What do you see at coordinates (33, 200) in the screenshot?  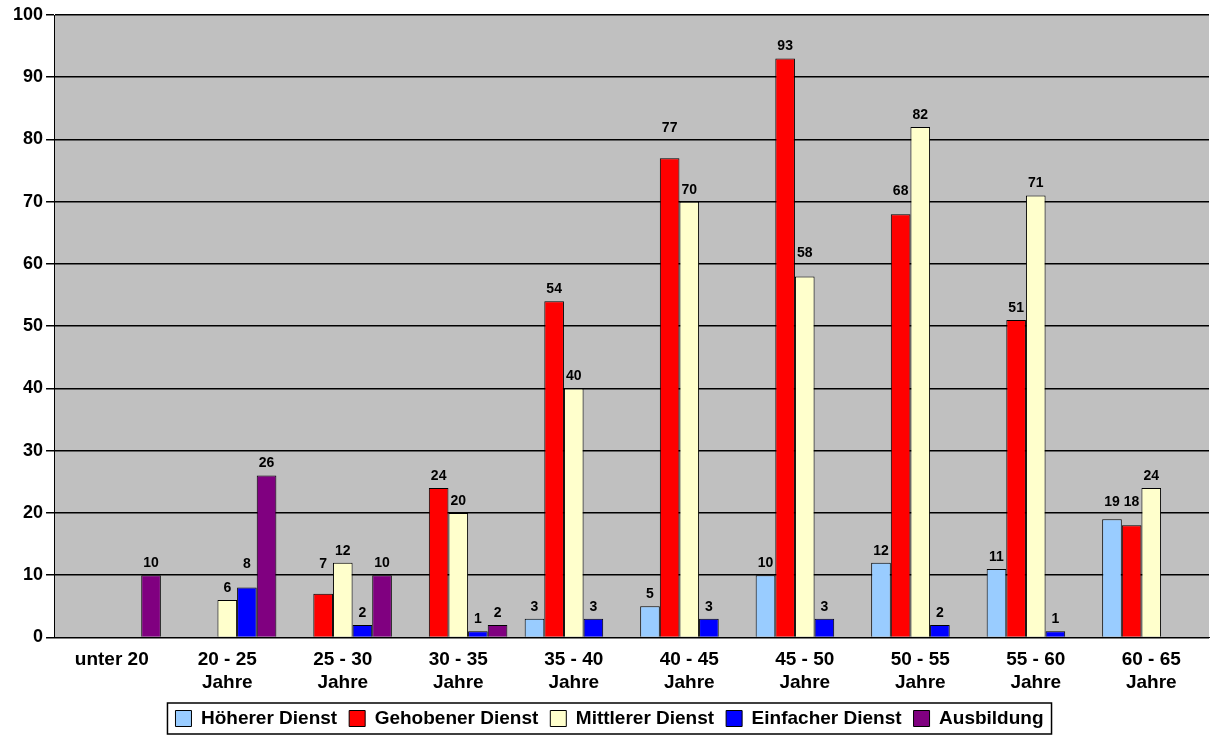 I see `y-tick-label: 70` at bounding box center [33, 200].